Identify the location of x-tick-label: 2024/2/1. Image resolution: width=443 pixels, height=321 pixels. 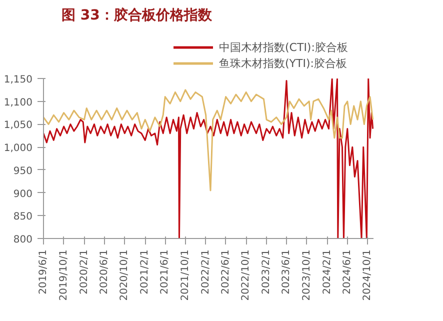
(327, 271).